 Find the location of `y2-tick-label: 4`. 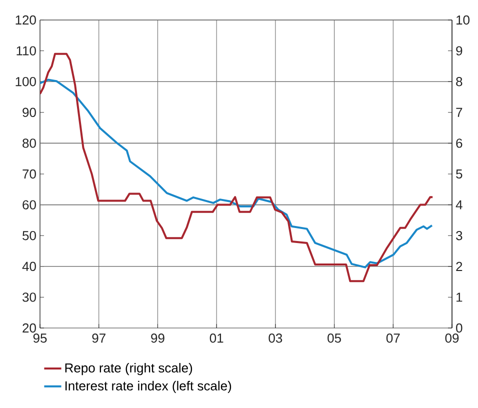

y2-tick-label: 4 is located at coordinates (459, 205).